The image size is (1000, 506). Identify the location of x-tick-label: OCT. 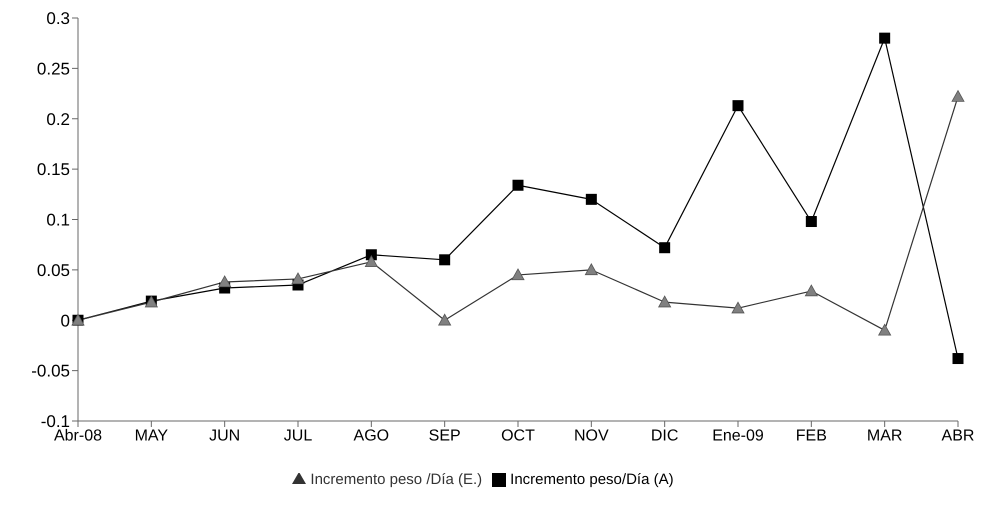
(518, 435).